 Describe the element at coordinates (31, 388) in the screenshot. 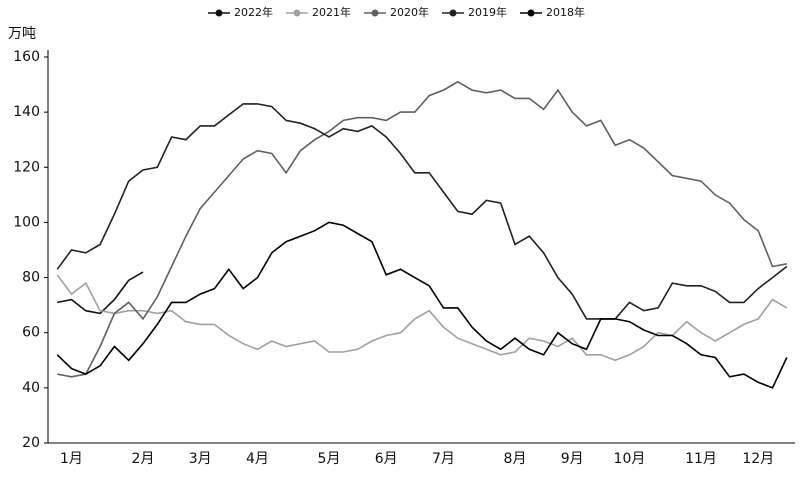

I see `y-tick-label: 40` at that location.